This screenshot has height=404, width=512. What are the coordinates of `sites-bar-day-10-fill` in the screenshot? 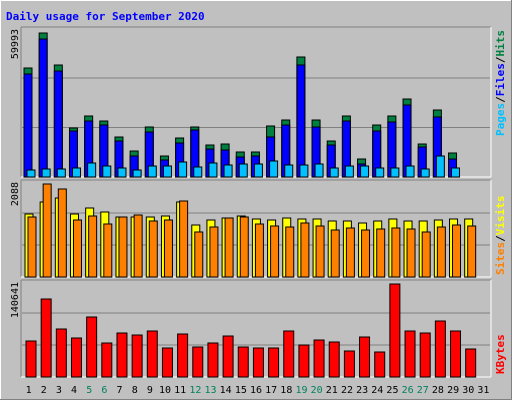 It's located at (168, 248).